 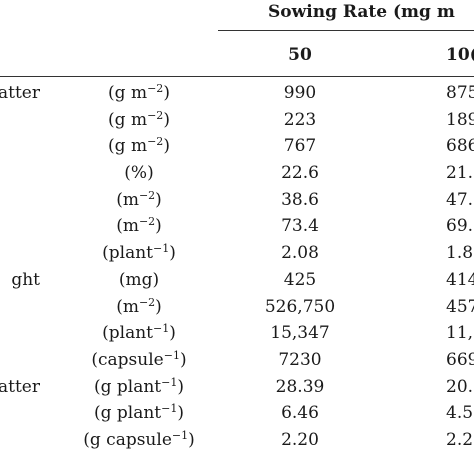 I want to click on column-header-50: 50, so click(x=300, y=55).